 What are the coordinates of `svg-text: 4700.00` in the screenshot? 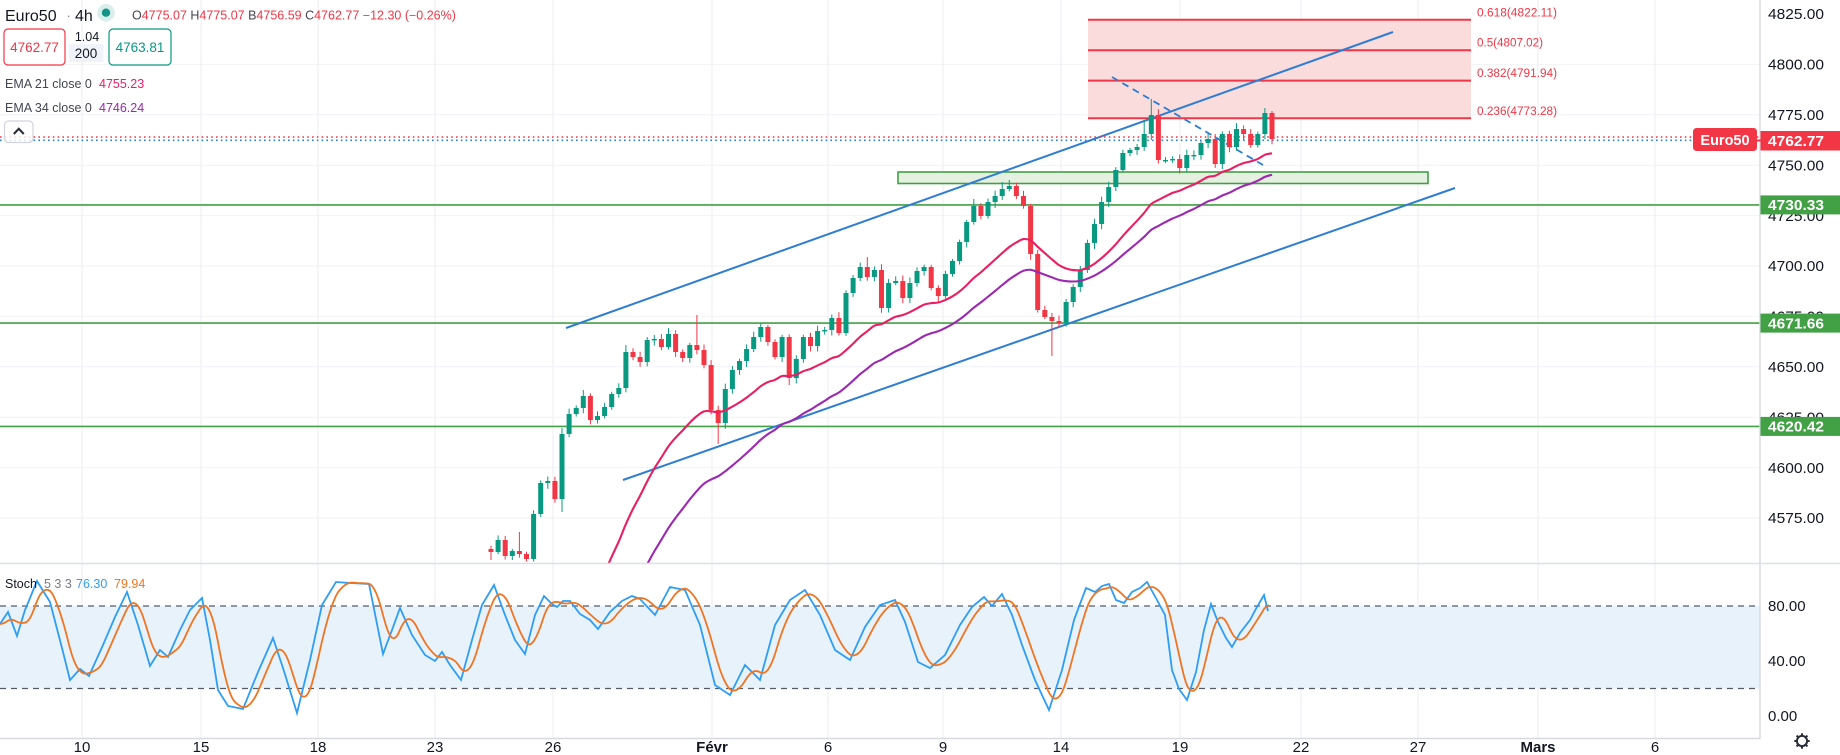 It's located at (1796, 266).